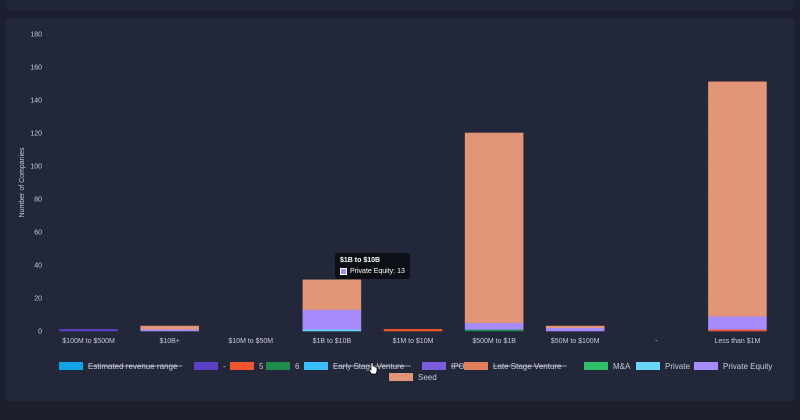 This screenshot has height=420, width=800. What do you see at coordinates (36, 101) in the screenshot?
I see `y-tick-label: 140` at bounding box center [36, 101].